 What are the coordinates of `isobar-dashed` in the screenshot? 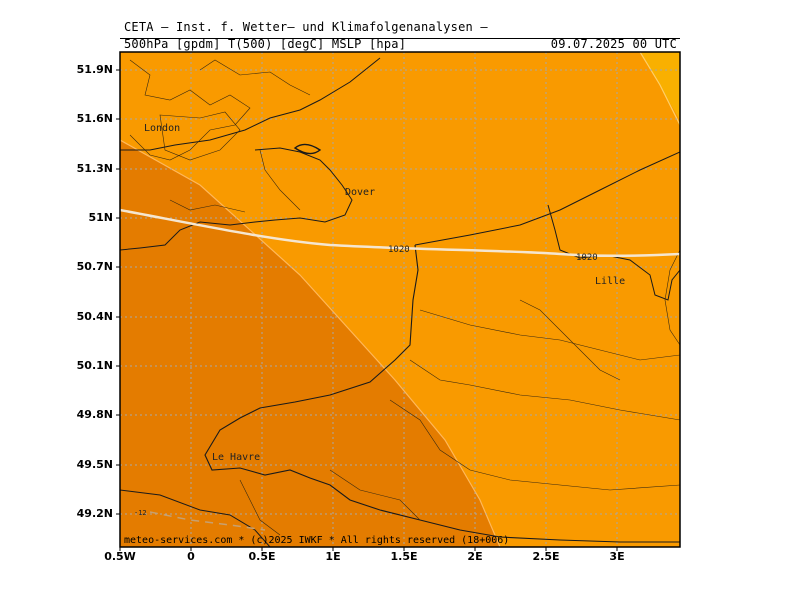 It's located at (207, 521).